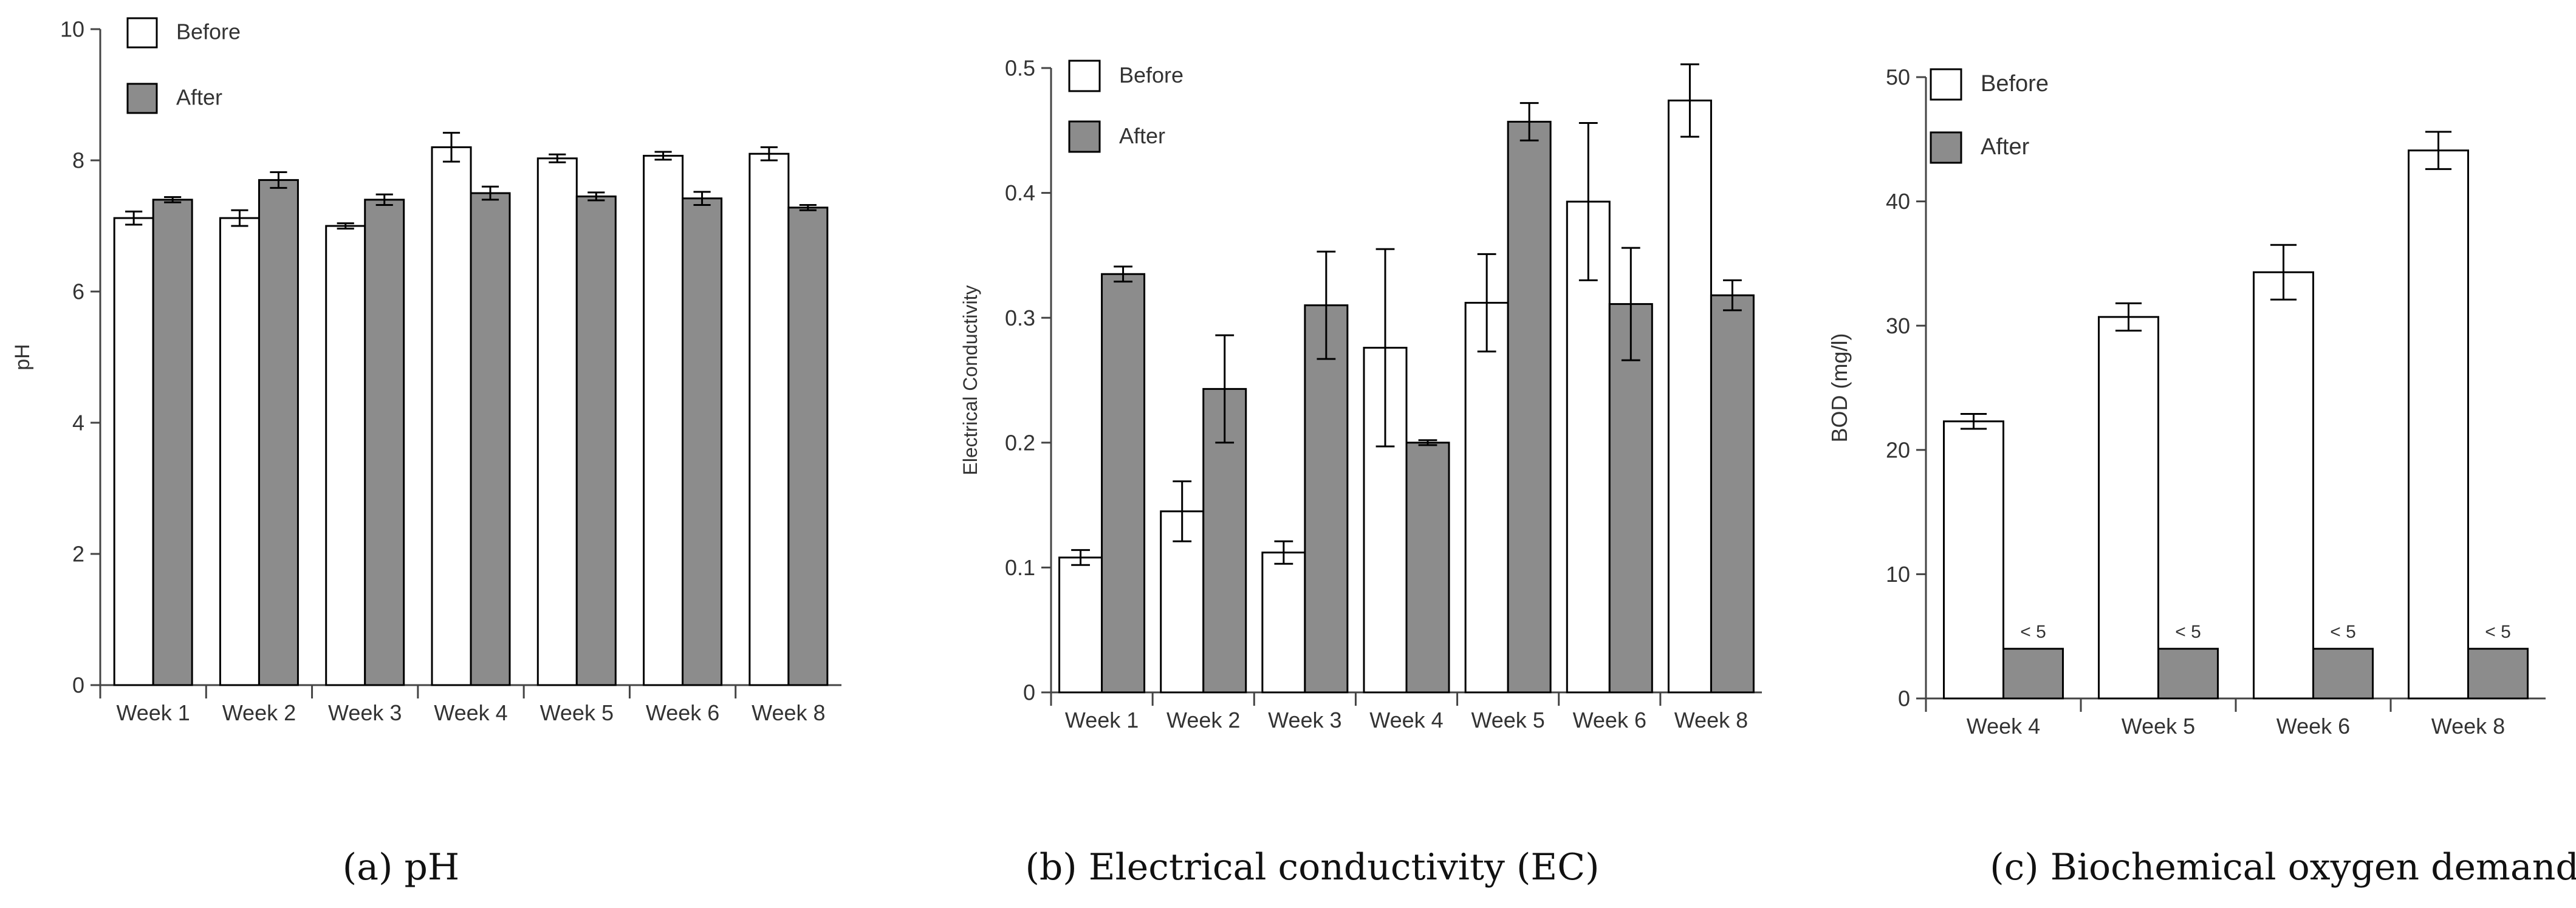 This screenshot has height=908, width=2576. Describe the element at coordinates (1312, 867) in the screenshot. I see `caption-ec: (b) Electrical conductivity (EC)` at that location.